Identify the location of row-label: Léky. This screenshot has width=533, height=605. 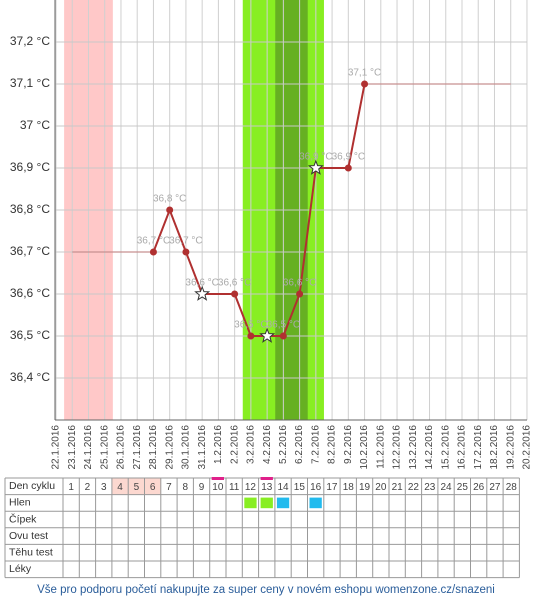
(20, 569).